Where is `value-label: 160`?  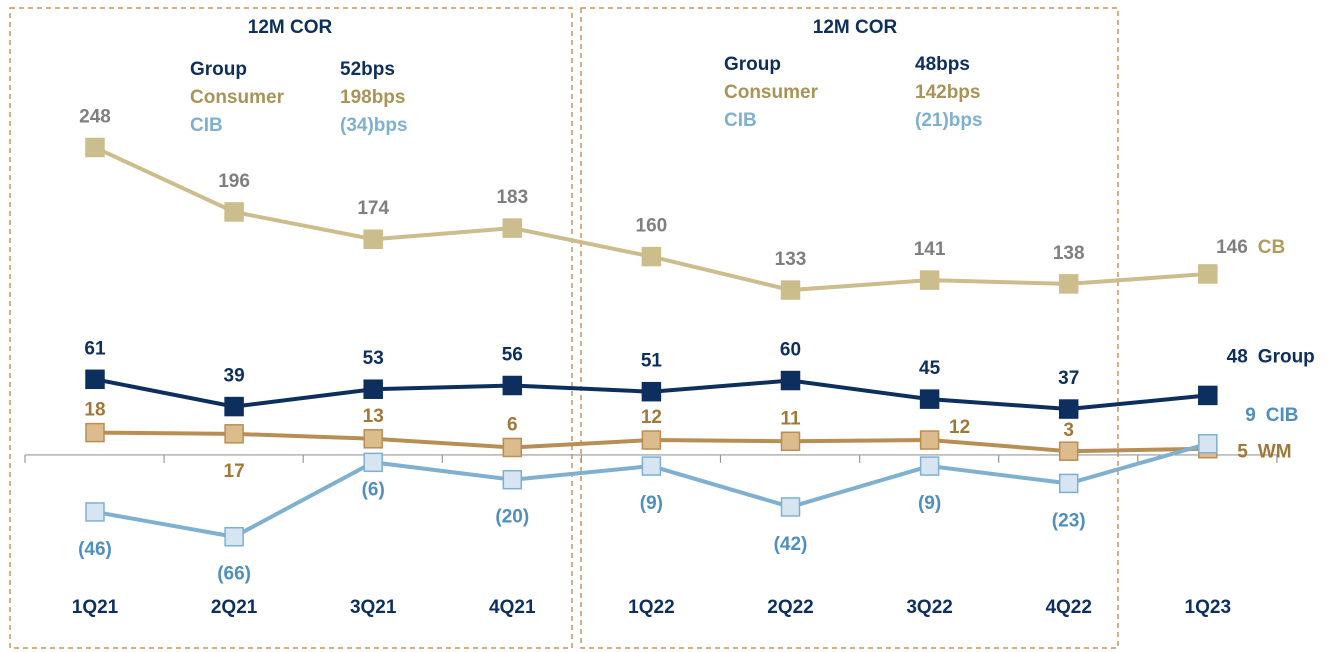
value-label: 160 is located at coordinates (652, 226).